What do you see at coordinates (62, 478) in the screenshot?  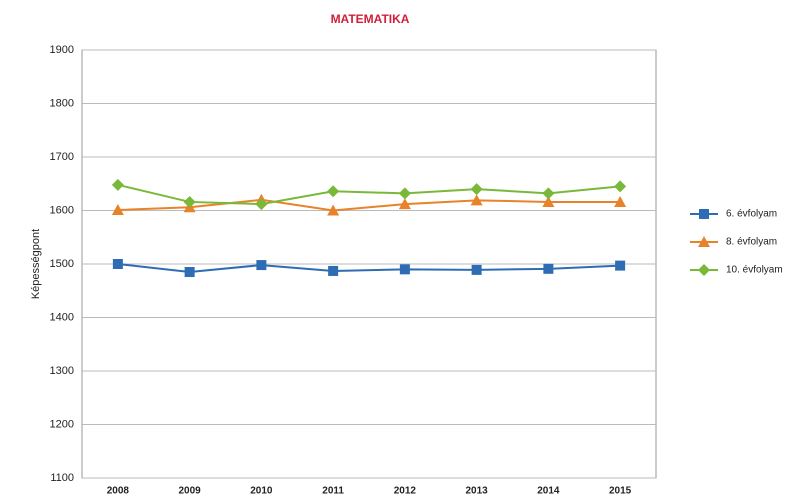 I see `y-tick-label: 1100` at bounding box center [62, 478].